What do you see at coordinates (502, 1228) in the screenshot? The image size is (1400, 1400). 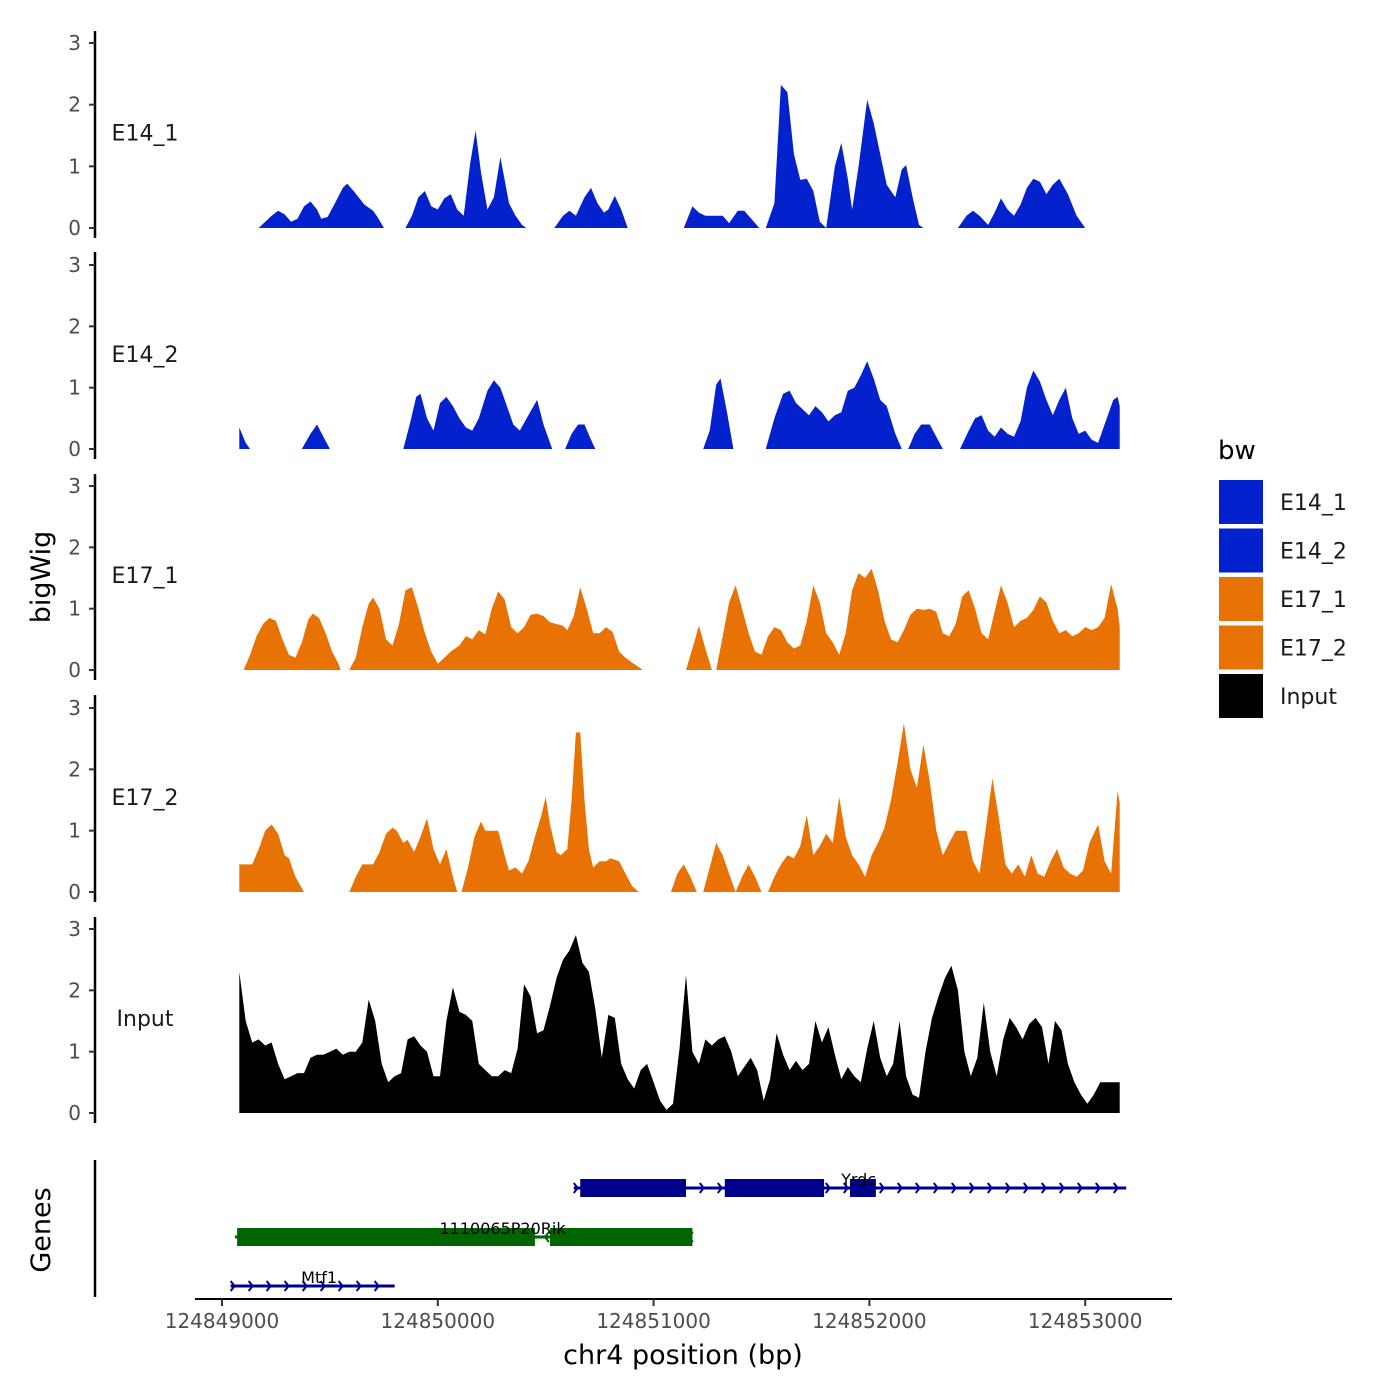 I see `gene-label: 1110065P20Rik` at bounding box center [502, 1228].